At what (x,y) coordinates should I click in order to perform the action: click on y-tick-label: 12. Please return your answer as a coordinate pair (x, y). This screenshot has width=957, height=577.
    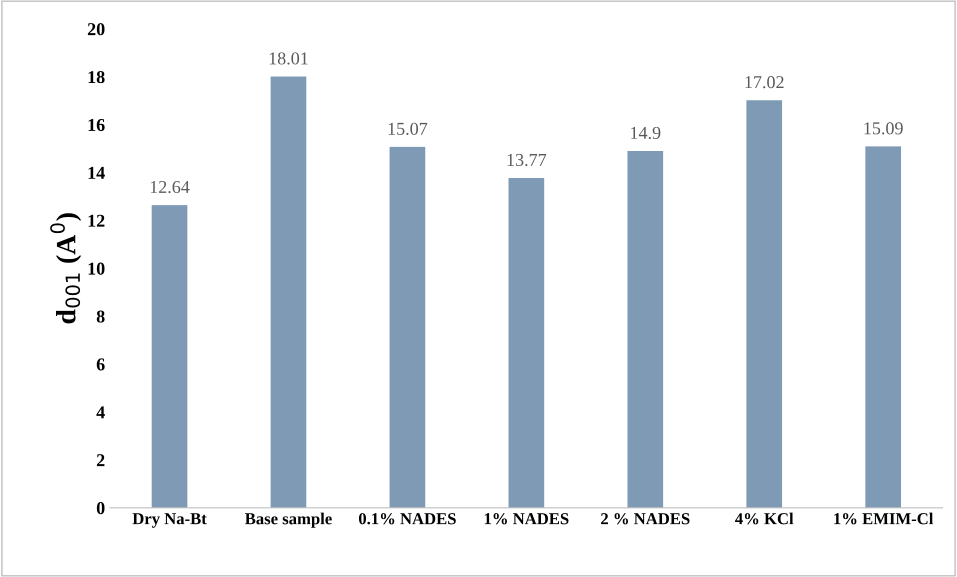
    Looking at the image, I should click on (96, 220).